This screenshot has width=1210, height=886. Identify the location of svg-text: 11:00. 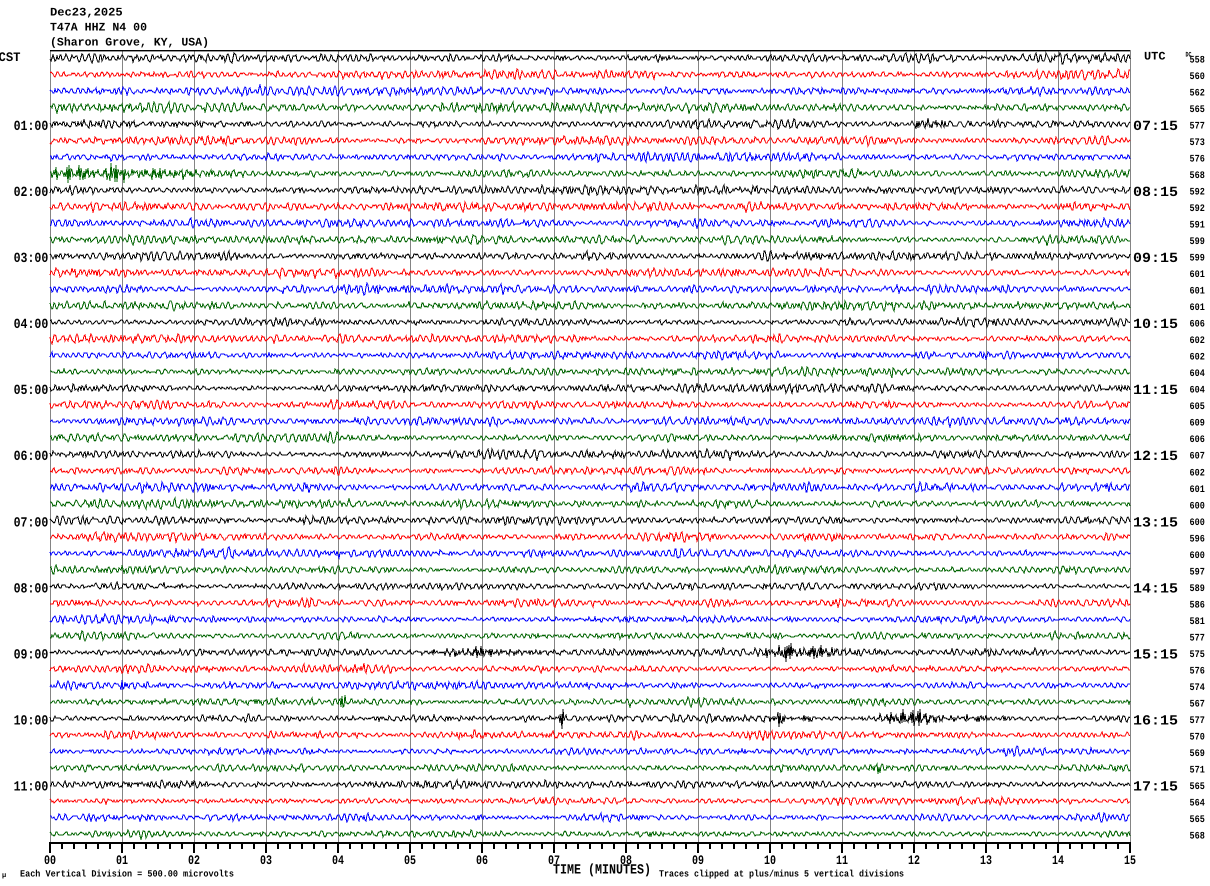
(31, 787).